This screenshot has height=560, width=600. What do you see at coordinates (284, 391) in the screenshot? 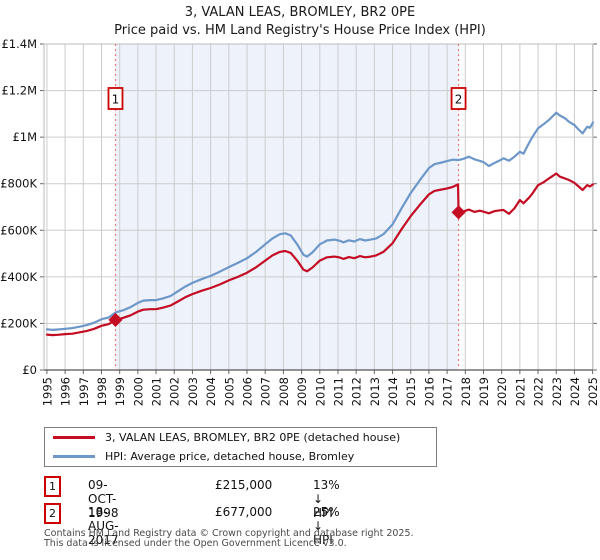
I see `x-tick-label: 2008` at bounding box center [284, 391].